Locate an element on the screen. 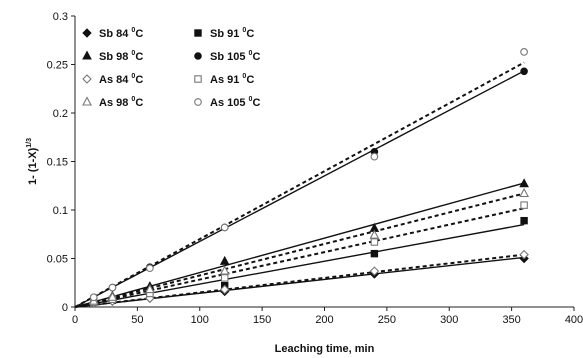  y-axis-label: 1- (1-X)1/3 is located at coordinates (32, 161).